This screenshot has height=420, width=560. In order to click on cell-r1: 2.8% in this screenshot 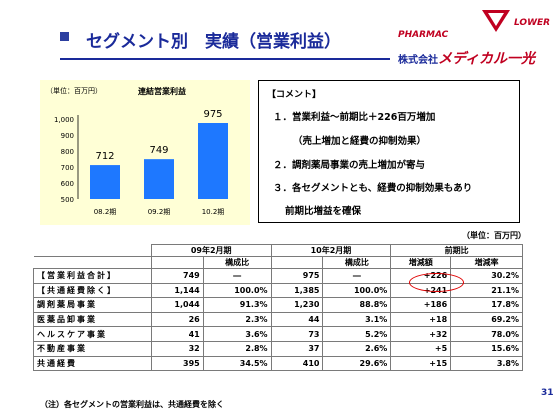, I will do `click(237, 348)`.